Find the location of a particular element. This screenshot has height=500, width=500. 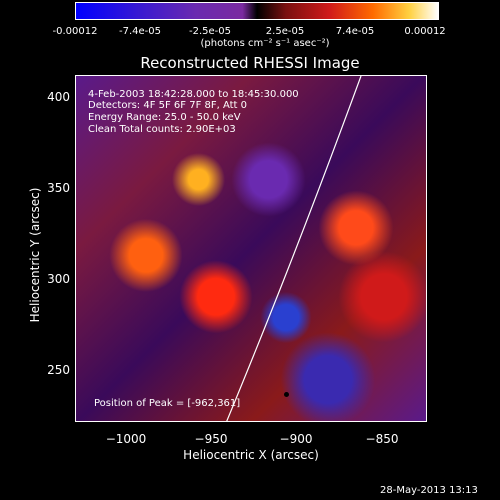

colorbar-tick: -0.00012 is located at coordinates (75, 31).